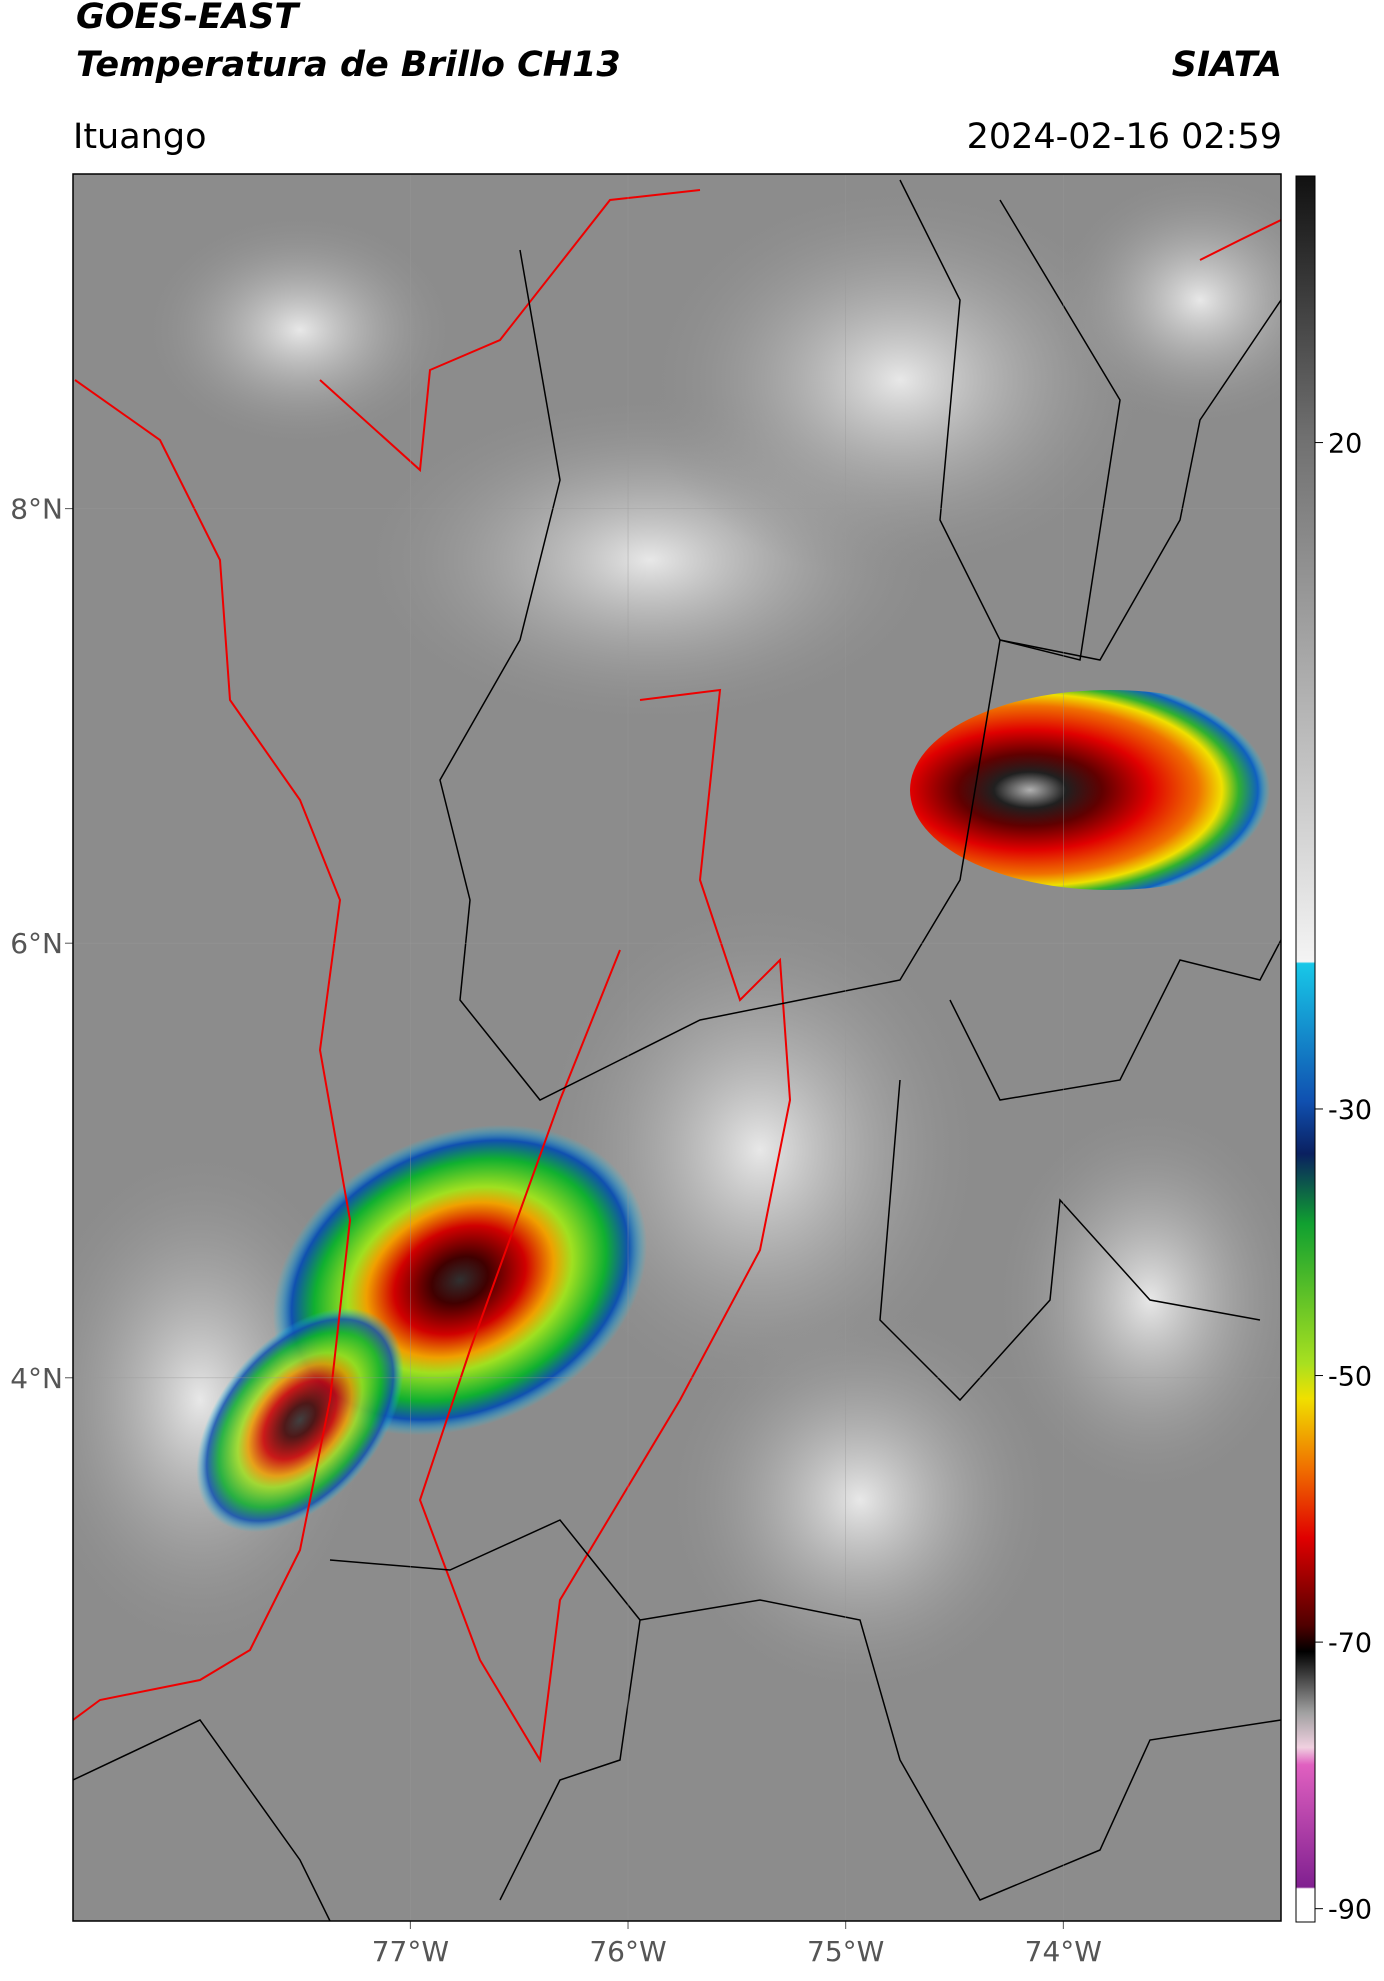 This screenshot has width=1384, height=1981. Describe the element at coordinates (36, 1378) in the screenshot. I see `y-tick-label: 4°N` at that location.